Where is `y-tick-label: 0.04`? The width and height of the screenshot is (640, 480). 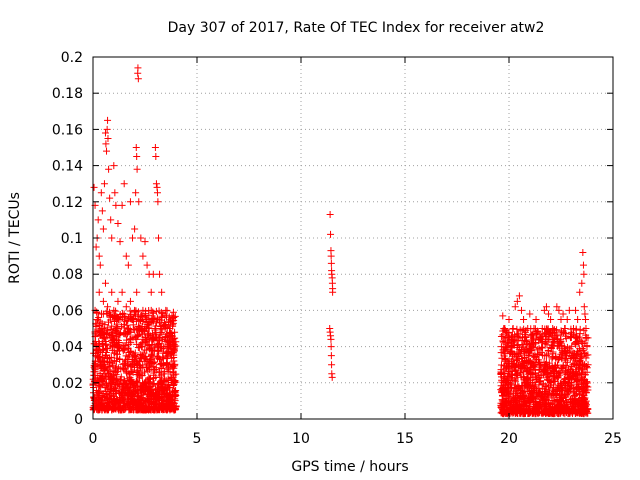
y-tick-label: 0.04 is located at coordinates (67, 348).